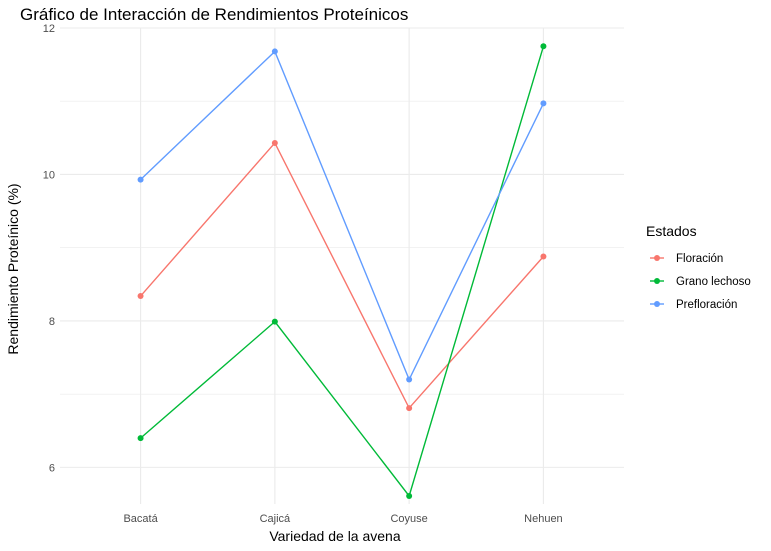 The image size is (771, 551). Describe the element at coordinates (13, 268) in the screenshot. I see `y-axis-title: Rendimiento Proteínico (%)` at that location.